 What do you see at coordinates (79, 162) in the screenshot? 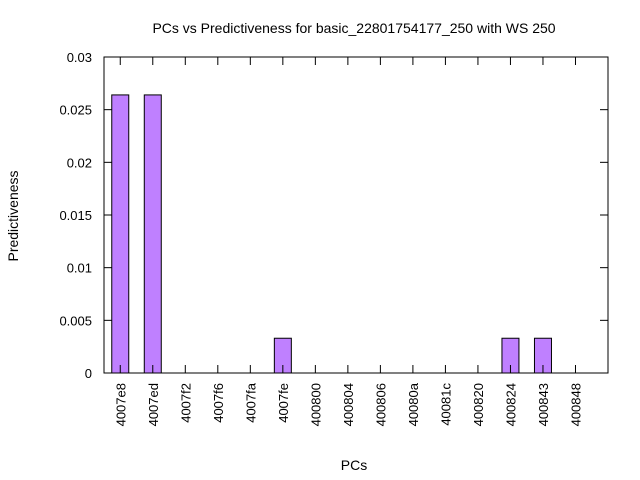
I see `y-tick-label: 0.02` at bounding box center [79, 162].